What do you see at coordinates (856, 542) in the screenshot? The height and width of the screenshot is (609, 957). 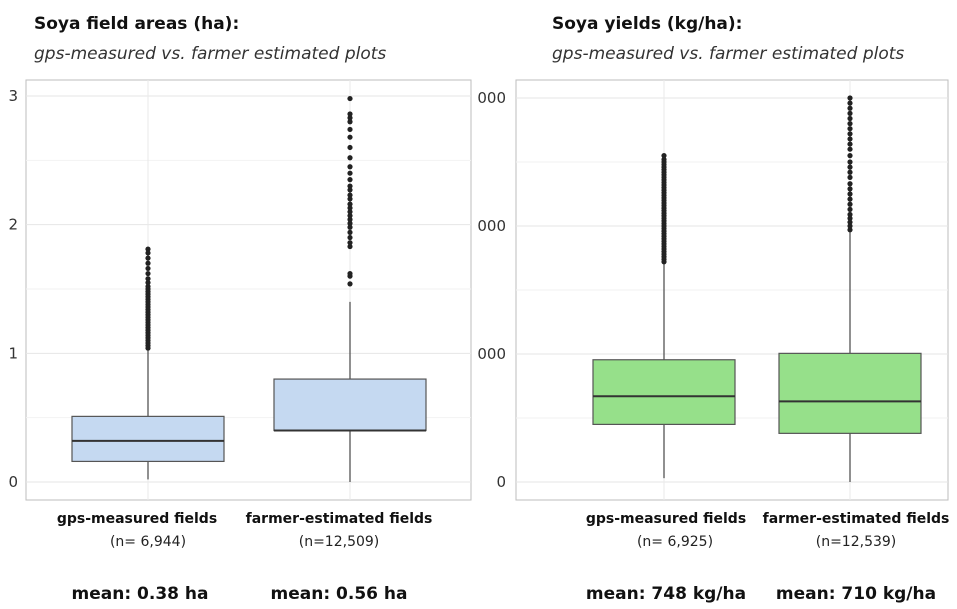 I see `sample-count-label: (n=12,539)` at bounding box center [856, 542].